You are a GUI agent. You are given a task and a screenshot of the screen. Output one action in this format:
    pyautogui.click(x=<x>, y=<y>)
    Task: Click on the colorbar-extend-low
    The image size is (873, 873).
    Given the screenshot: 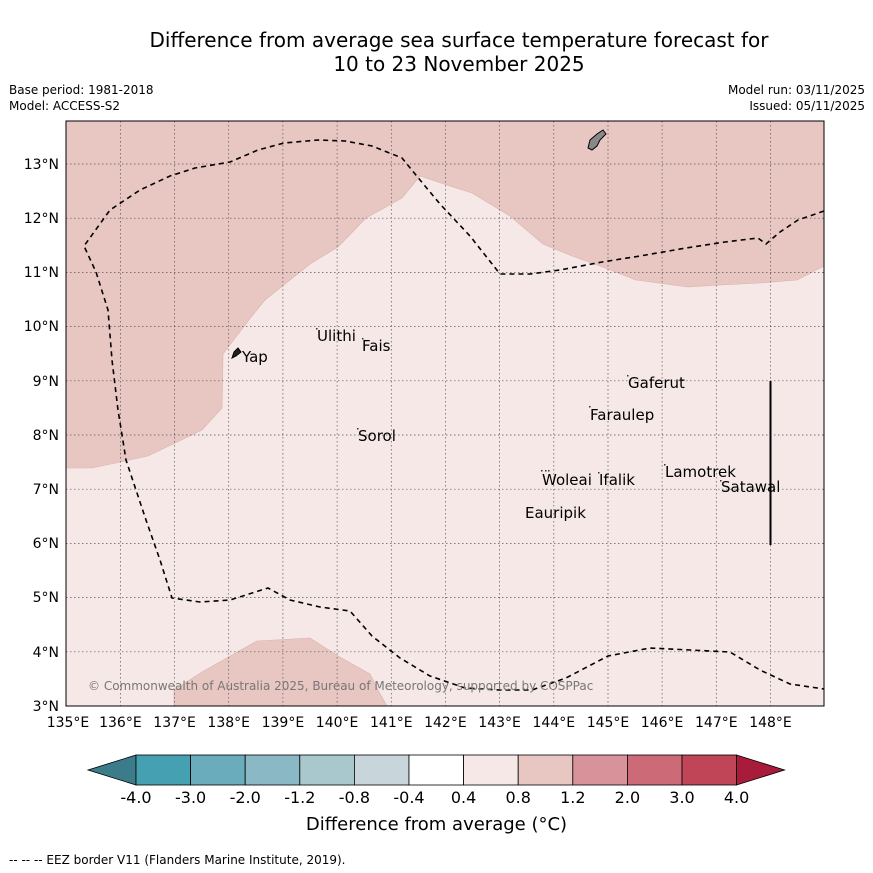 What is the action you would take?
    pyautogui.click(x=111, y=770)
    